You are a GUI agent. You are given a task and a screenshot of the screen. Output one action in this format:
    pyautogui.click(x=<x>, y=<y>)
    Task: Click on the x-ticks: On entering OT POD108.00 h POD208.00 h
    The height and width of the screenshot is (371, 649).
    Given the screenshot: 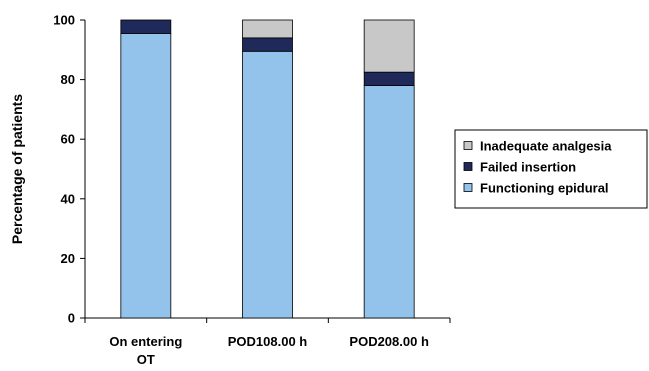 What is the action you would take?
    pyautogui.click(x=267, y=342)
    